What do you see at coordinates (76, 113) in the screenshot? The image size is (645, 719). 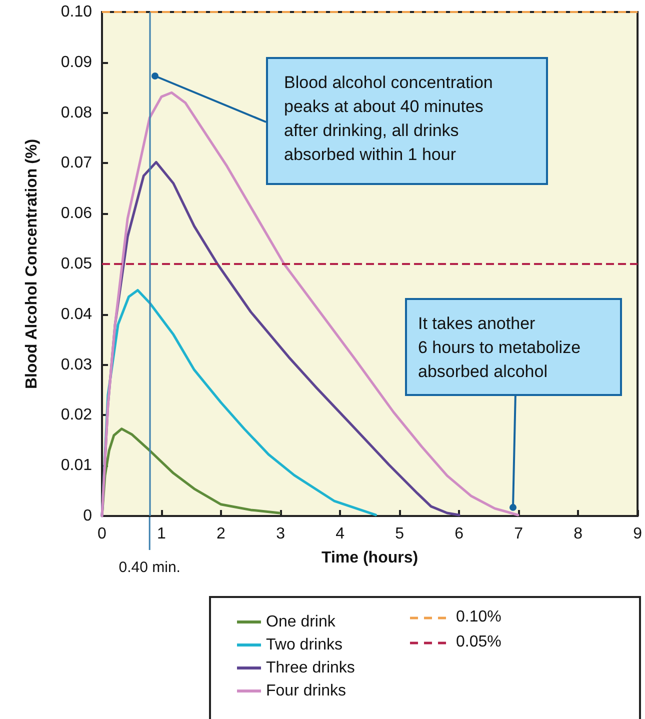 I see `y-tick-label: 0.08` at bounding box center [76, 113].